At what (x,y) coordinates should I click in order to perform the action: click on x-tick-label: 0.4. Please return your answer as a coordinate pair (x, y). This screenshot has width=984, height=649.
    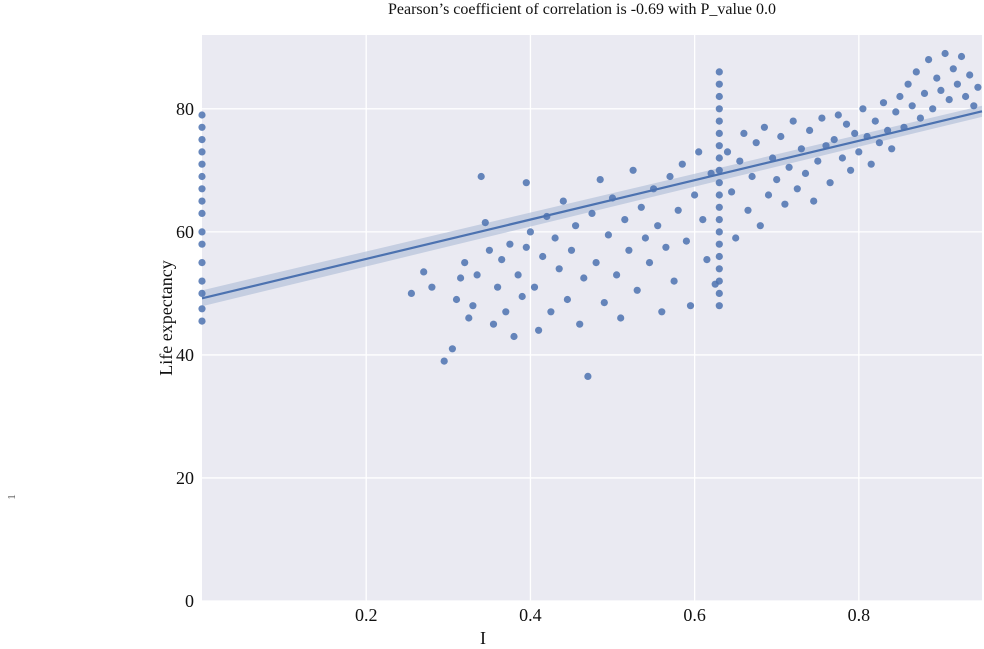
    Looking at the image, I should click on (530, 615).